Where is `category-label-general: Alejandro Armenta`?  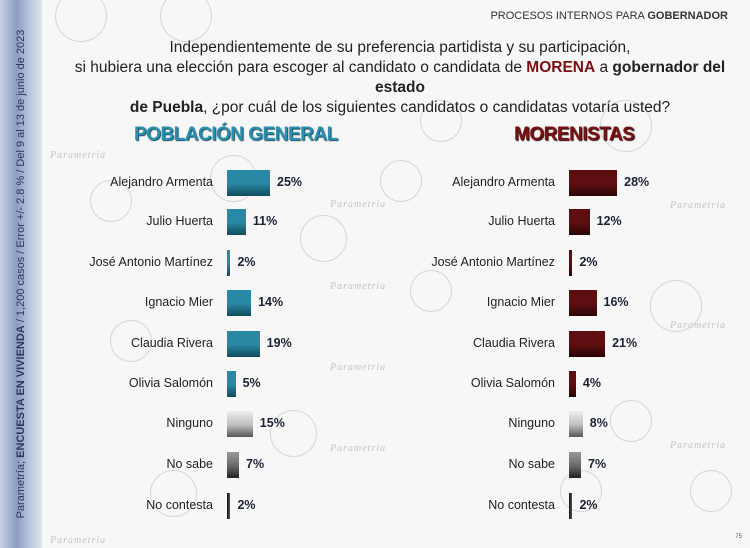 category-label-general: Alejandro Armenta is located at coordinates (161, 182).